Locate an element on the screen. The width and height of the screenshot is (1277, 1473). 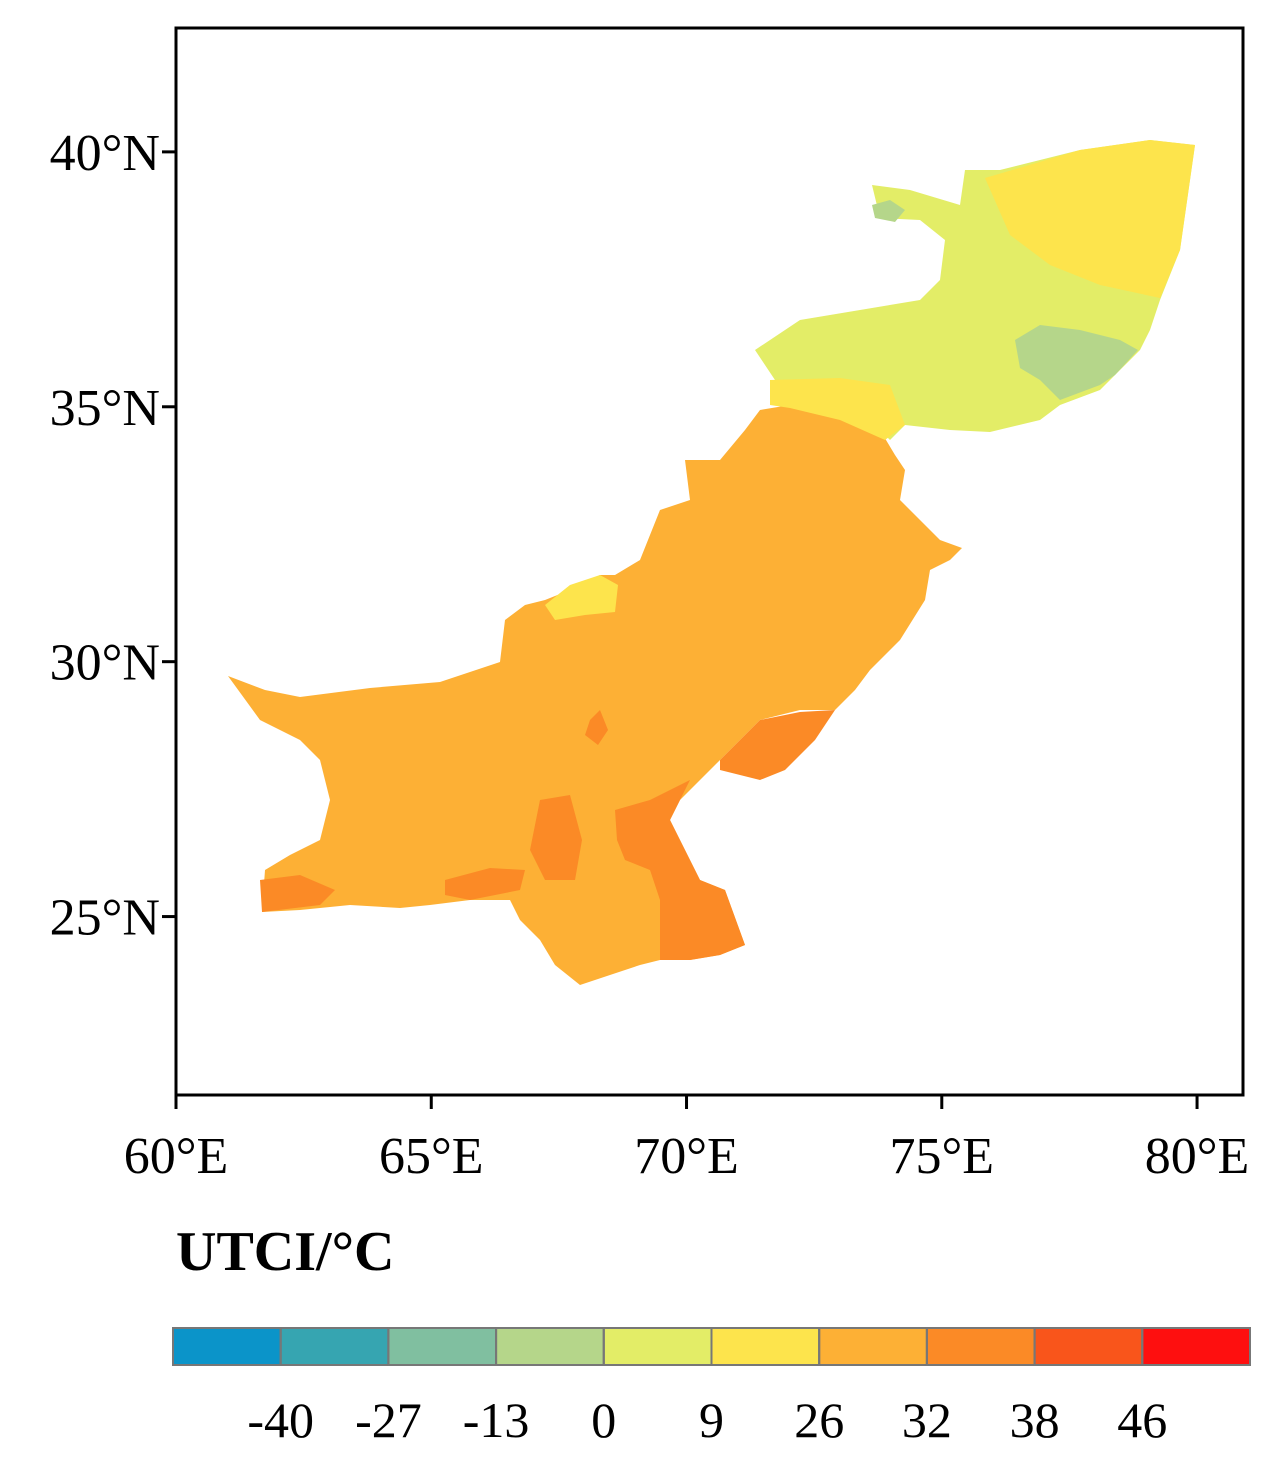
colorbar-title: UTCI/°C is located at coordinates (285, 1252).